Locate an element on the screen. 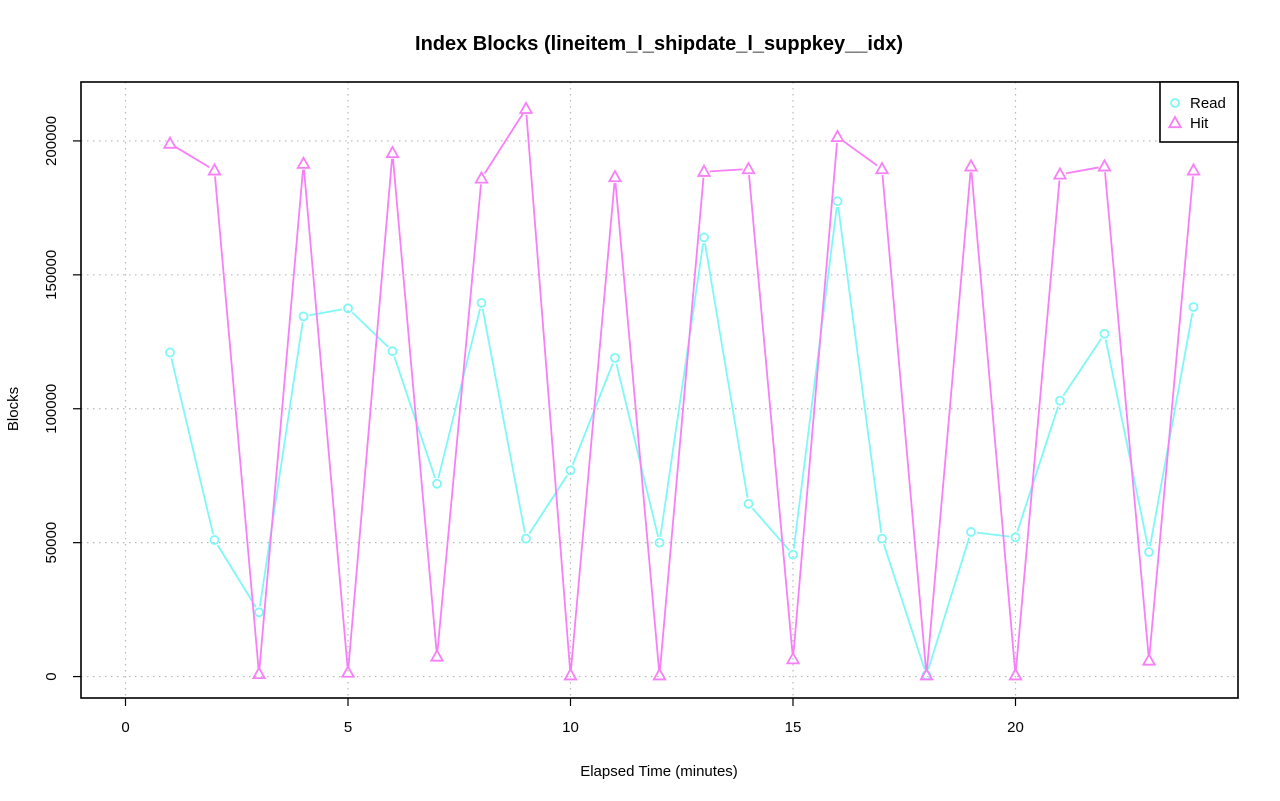 The image size is (1280, 801). legend-read-label: Read is located at coordinates (1208, 103).